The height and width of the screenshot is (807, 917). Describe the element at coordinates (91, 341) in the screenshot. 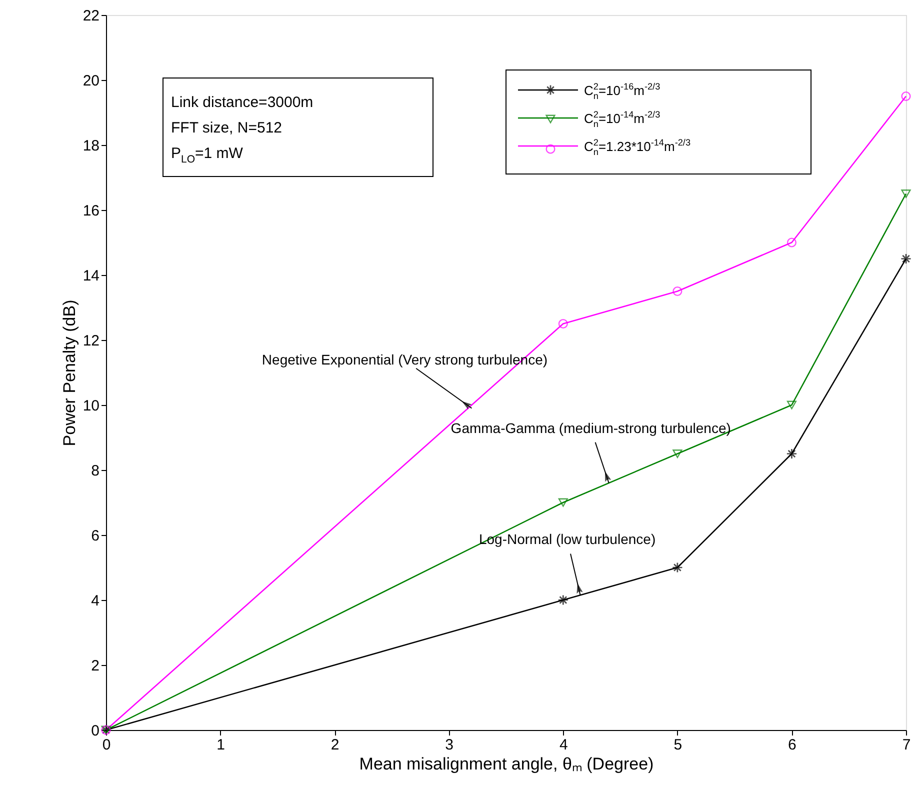

I see `y-tick-label: 12` at that location.